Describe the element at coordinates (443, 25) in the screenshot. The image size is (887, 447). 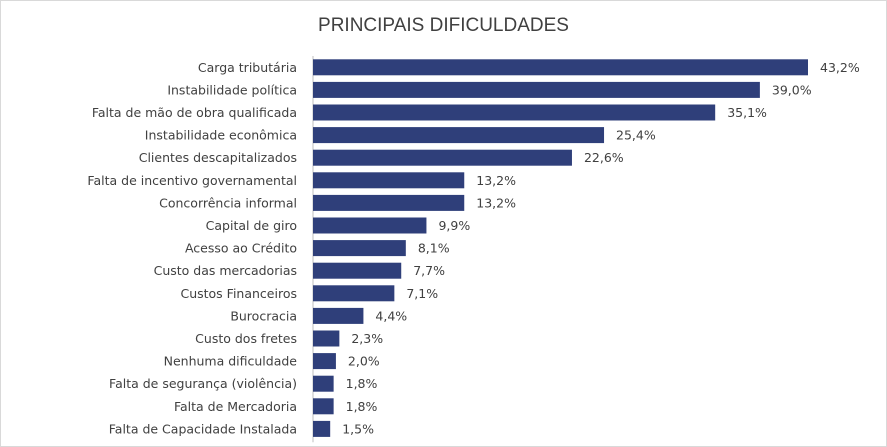
I see `chart-title: PRINCIPAIS DIFICULDADES` at that location.